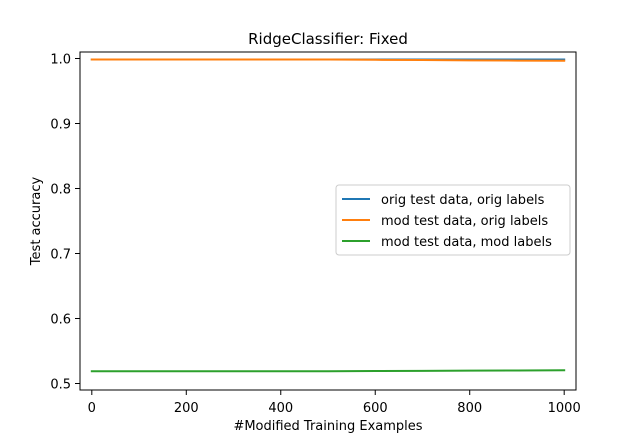 Image resolution: width=640 pixels, height=438 pixels. Describe the element at coordinates (60, 60) in the screenshot. I see `y-tick-label: 1.0` at that location.